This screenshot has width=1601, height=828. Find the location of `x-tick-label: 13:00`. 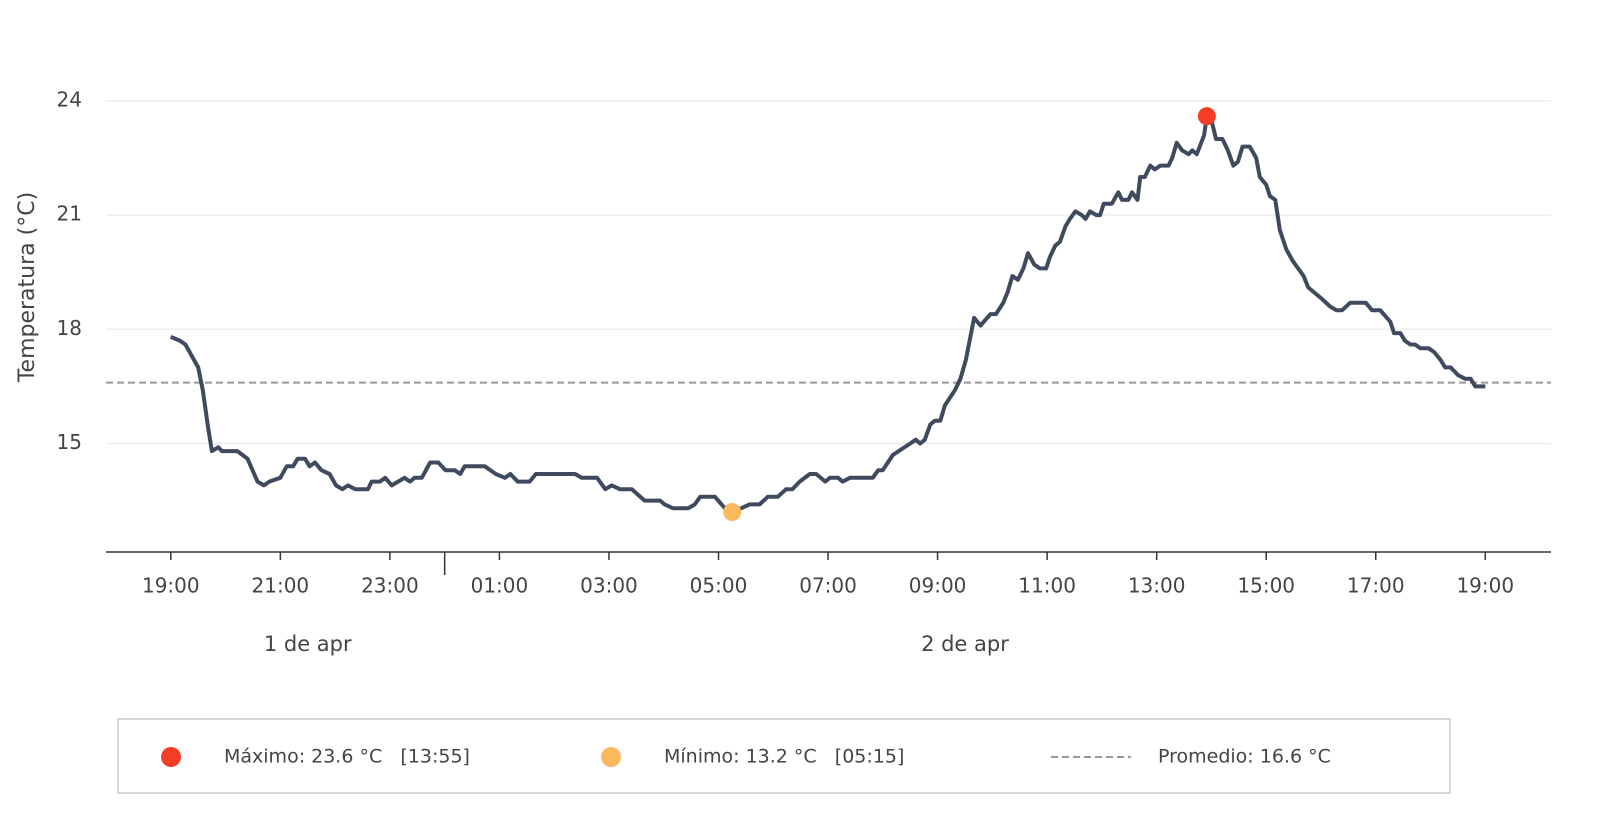

x-tick-label: 13:00 is located at coordinates (1157, 586).